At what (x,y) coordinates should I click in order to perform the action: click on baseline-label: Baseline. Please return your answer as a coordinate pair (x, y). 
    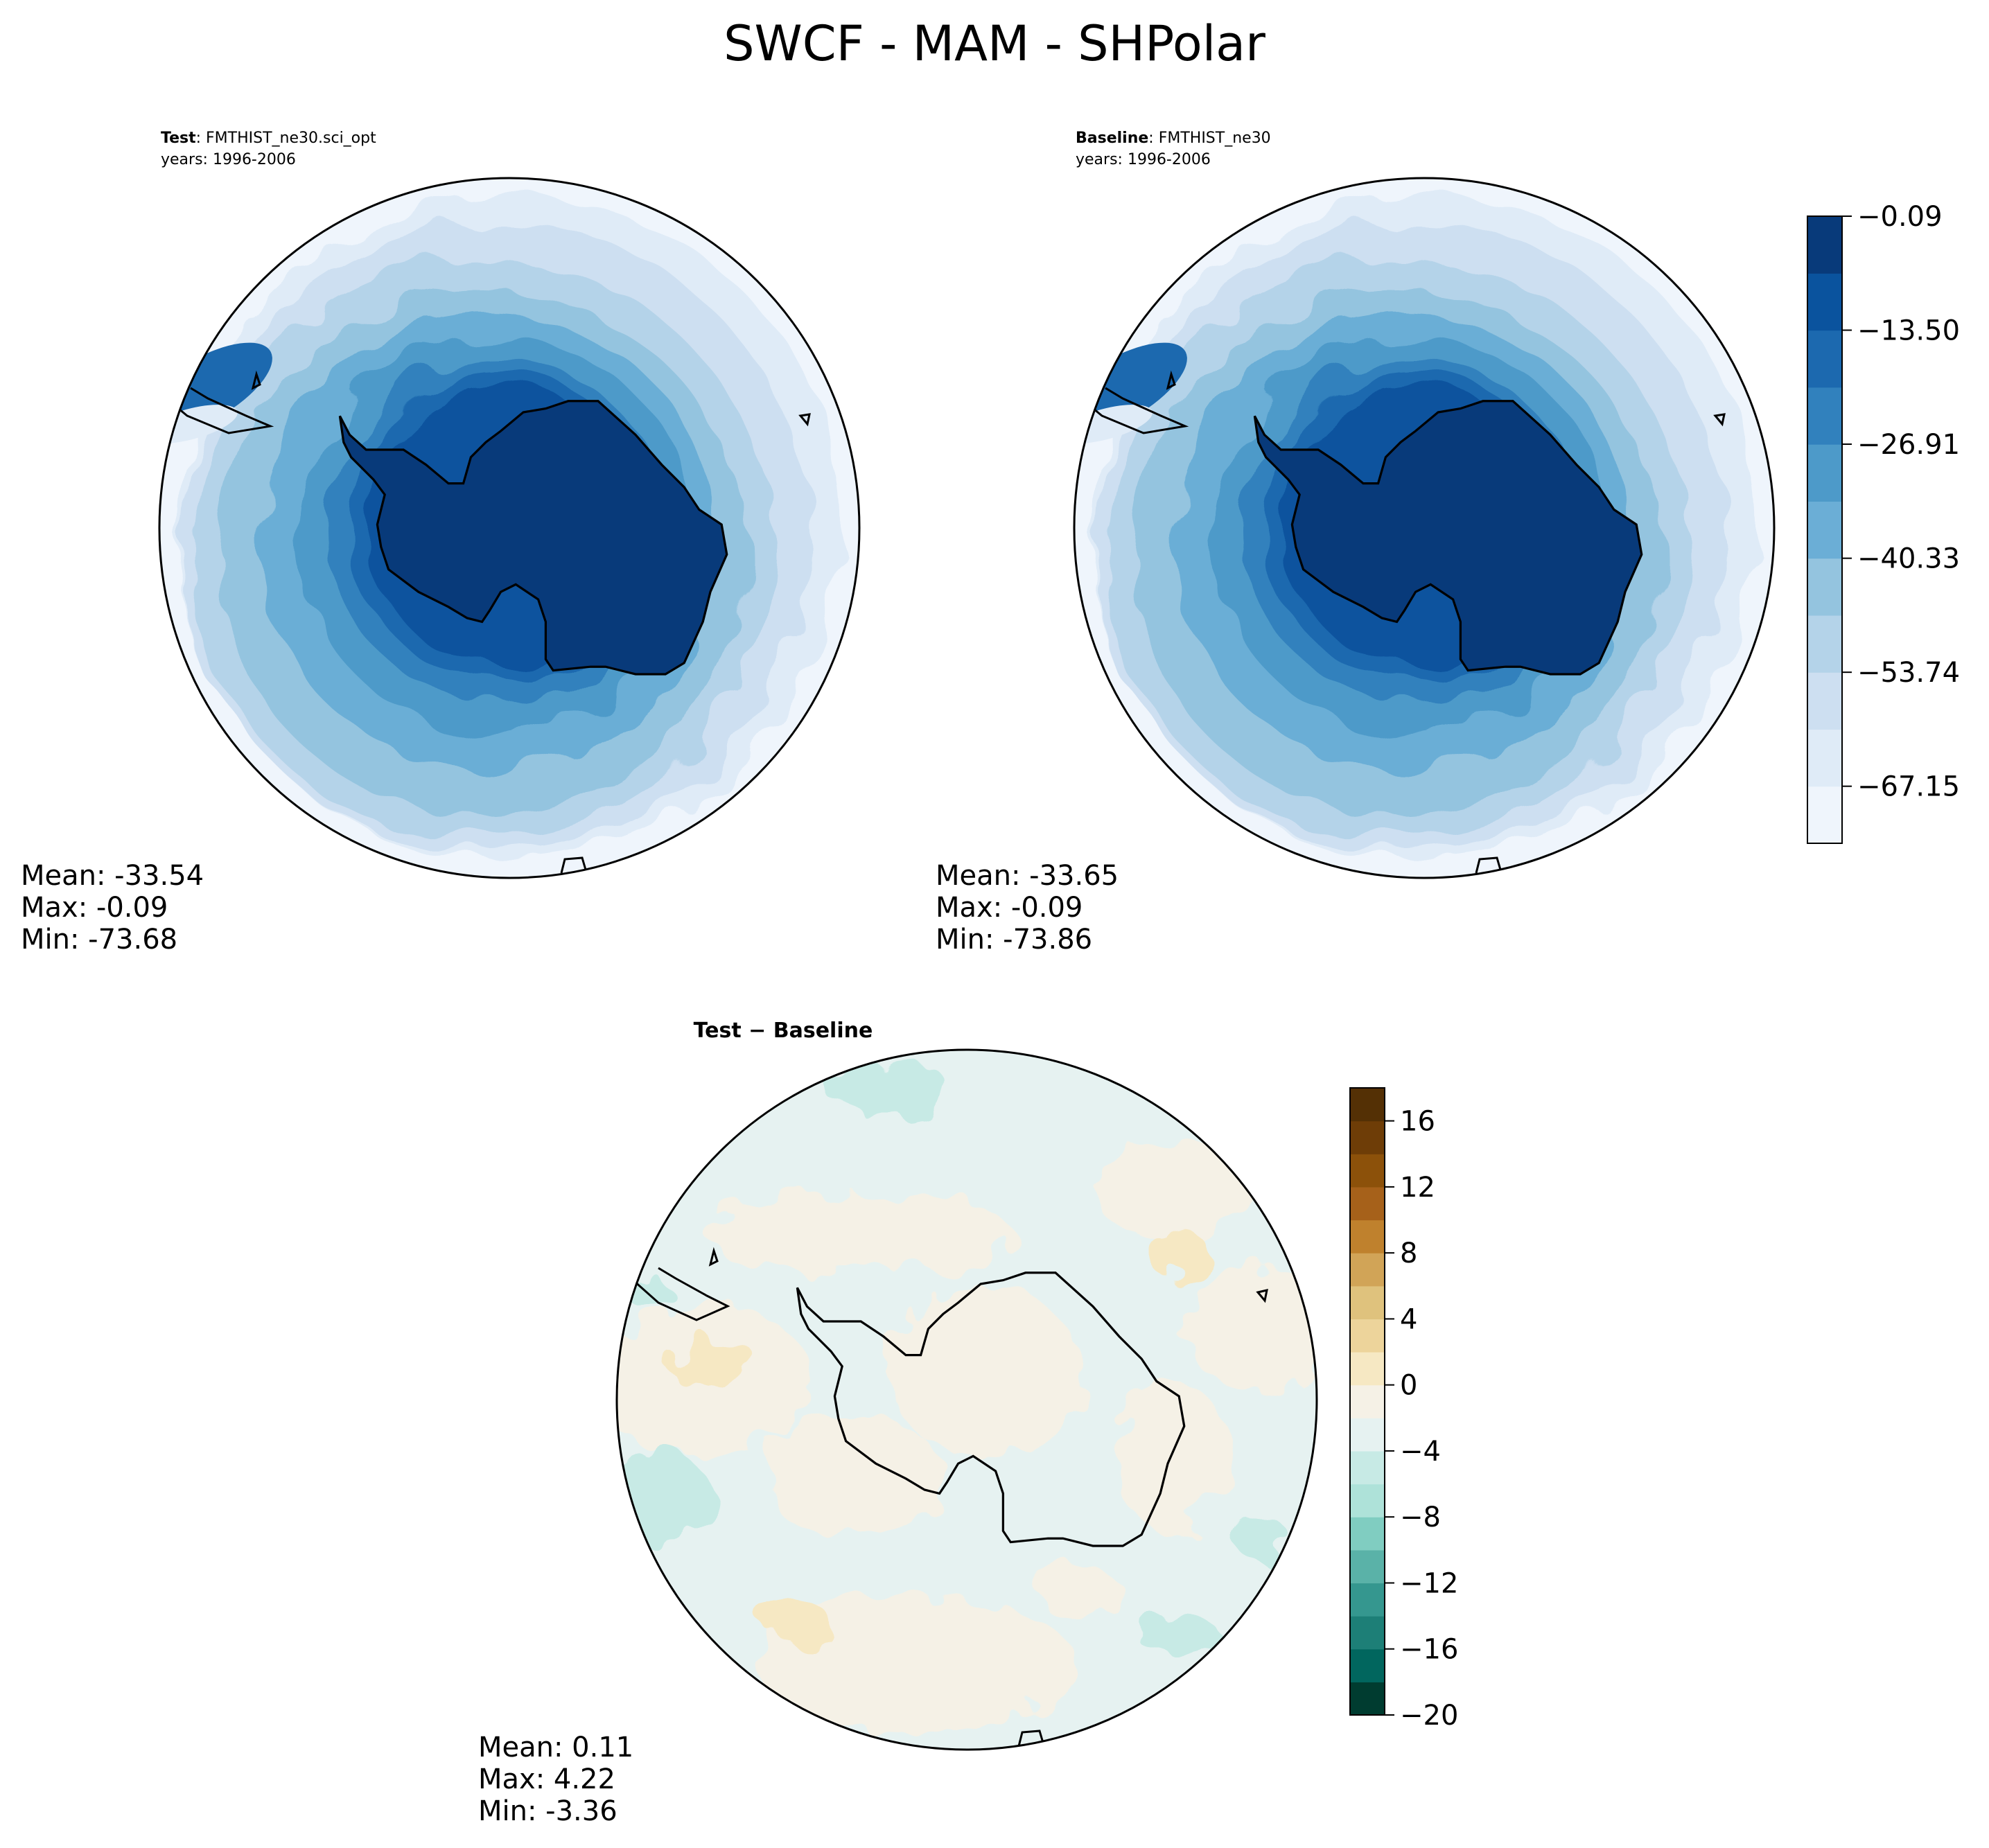
    Looking at the image, I should click on (1112, 138).